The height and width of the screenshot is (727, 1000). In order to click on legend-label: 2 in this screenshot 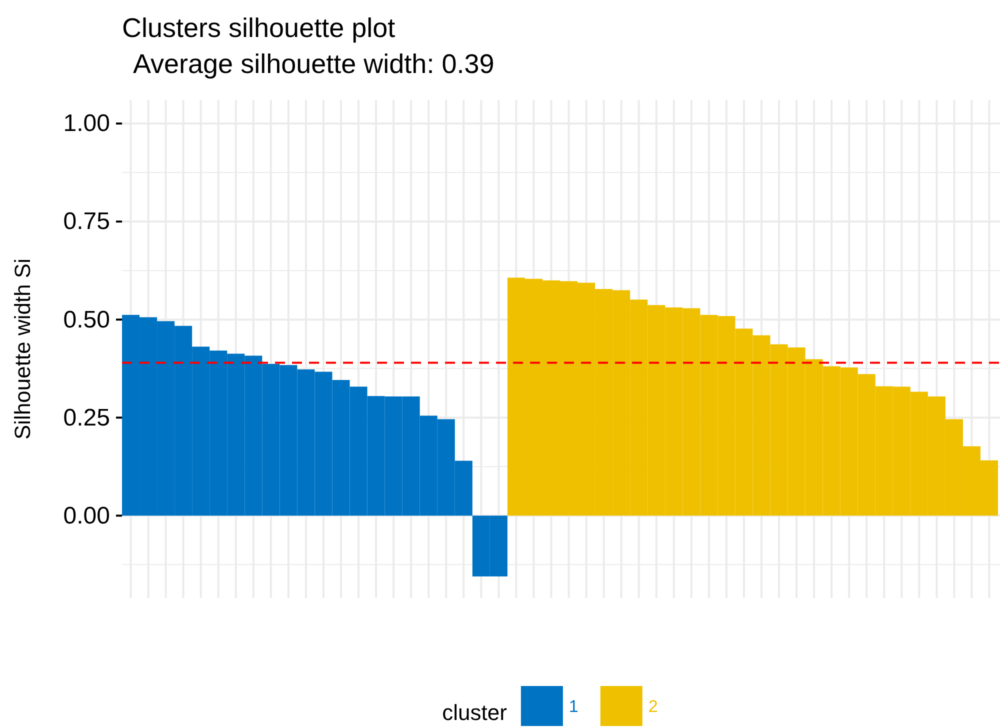, I will do `click(653, 706)`.